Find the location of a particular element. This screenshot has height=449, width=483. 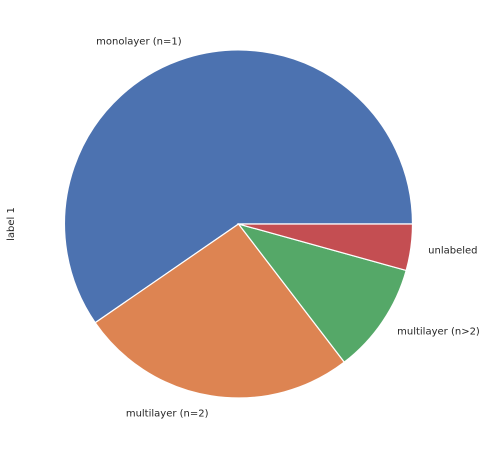

pie-slice-label-1: multilayer (n=2) is located at coordinates (167, 414).